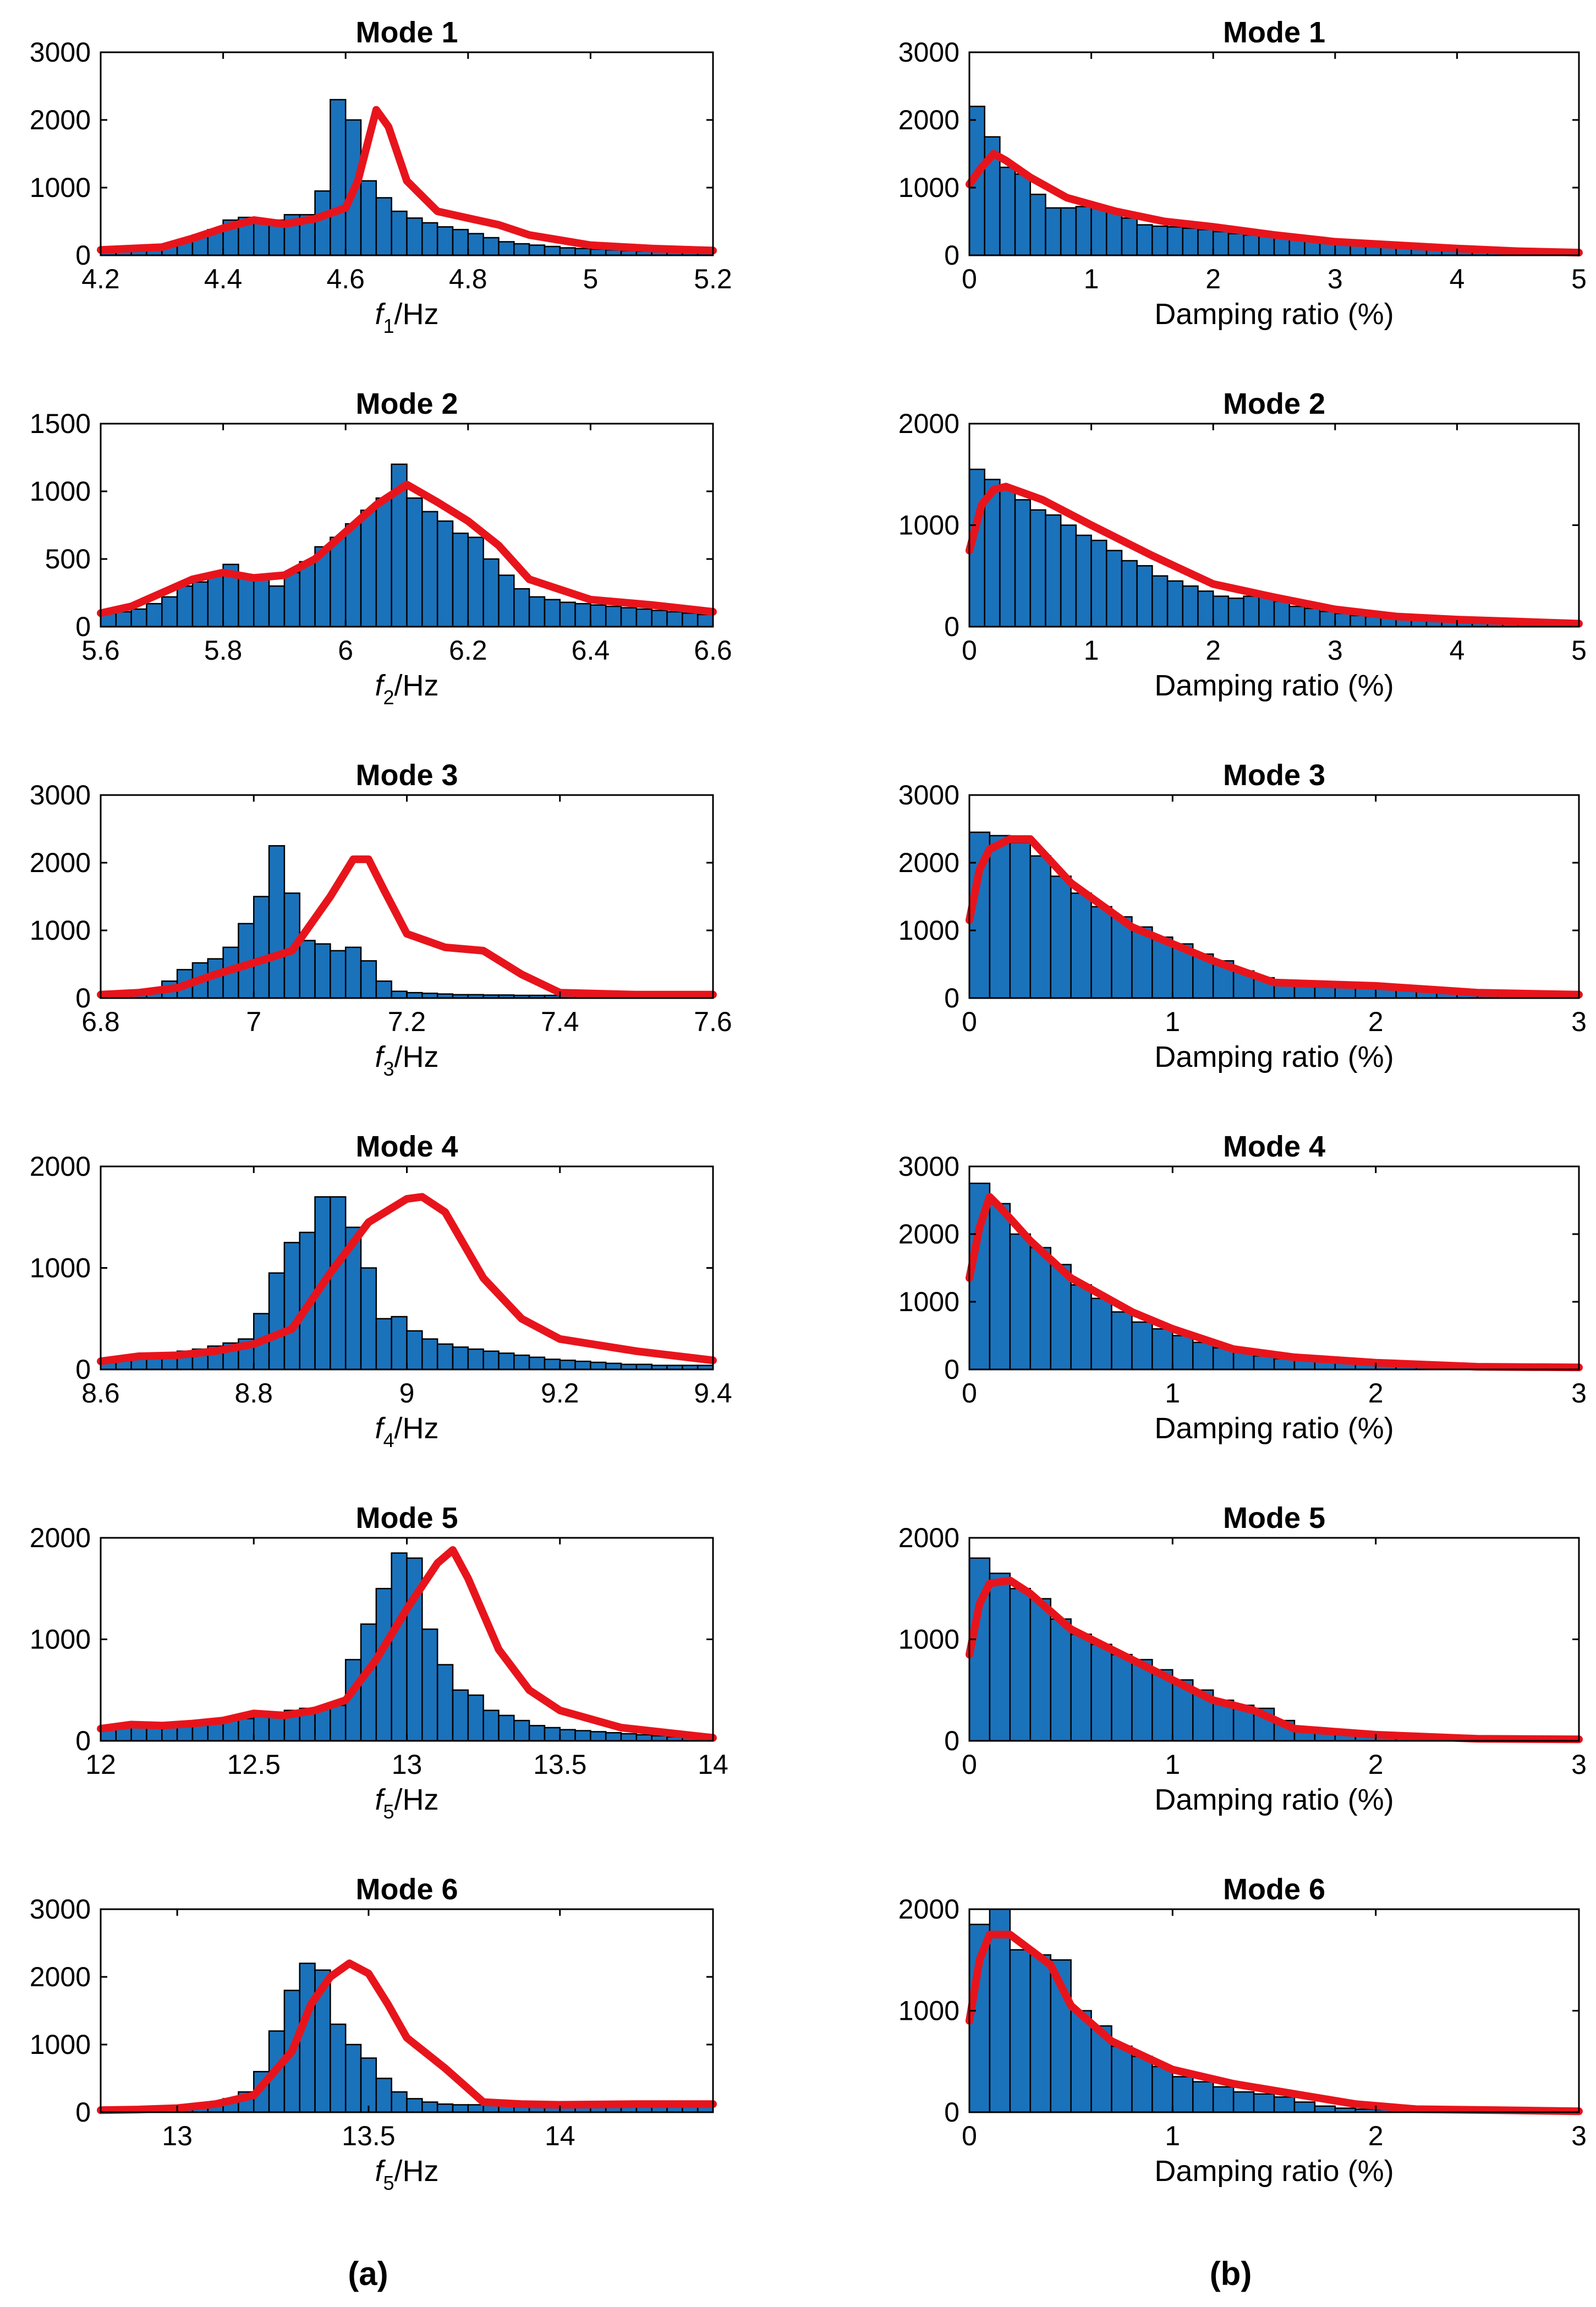  Describe the element at coordinates (713, 1393) in the screenshot. I see `x-tick-label: 9.4` at that location.